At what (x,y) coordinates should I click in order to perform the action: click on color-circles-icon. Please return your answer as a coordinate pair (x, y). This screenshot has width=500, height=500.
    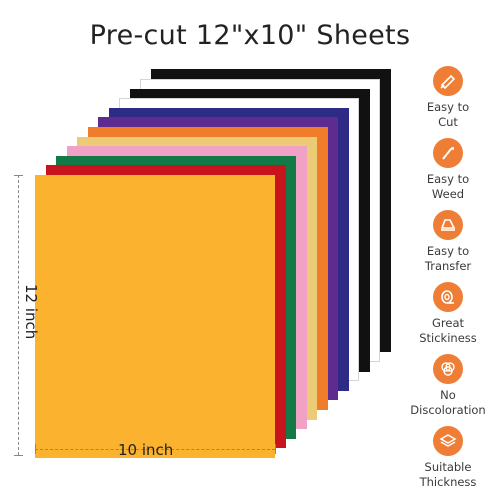
    Looking at the image, I should click on (448, 369).